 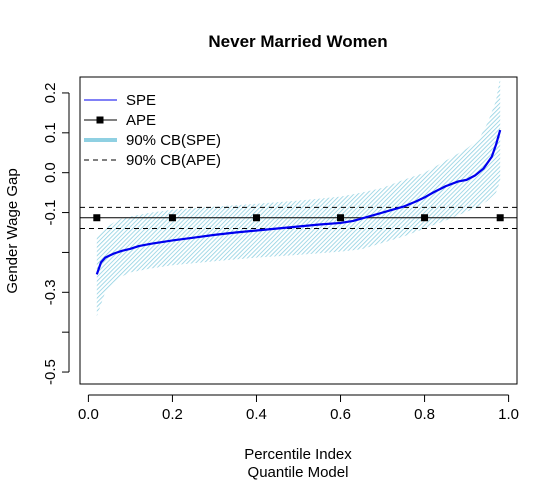 What do you see at coordinates (88, 414) in the screenshot?
I see `x-tick-label: 0.0` at bounding box center [88, 414].